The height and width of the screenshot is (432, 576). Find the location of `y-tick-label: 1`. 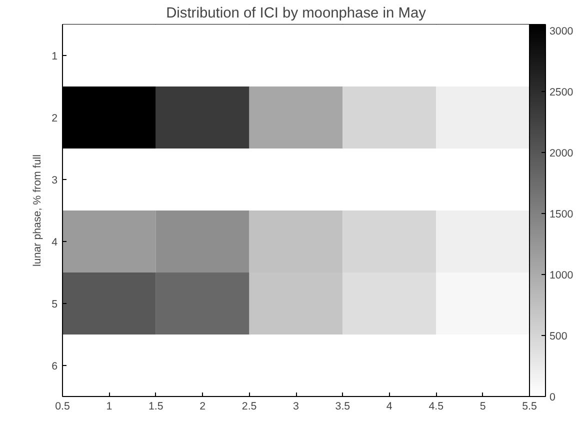

y-tick-label: 1 is located at coordinates (55, 56).